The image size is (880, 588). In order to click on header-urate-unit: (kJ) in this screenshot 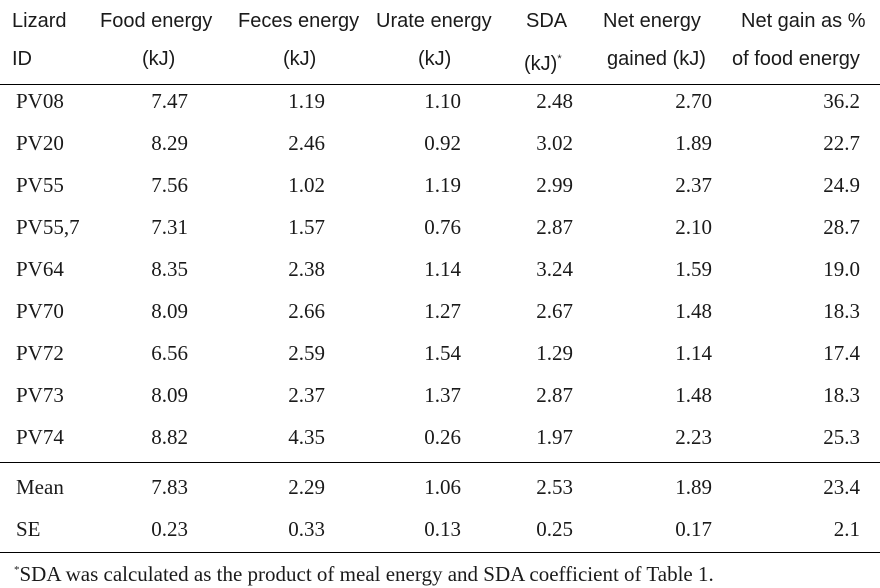, I will do `click(435, 59)`.